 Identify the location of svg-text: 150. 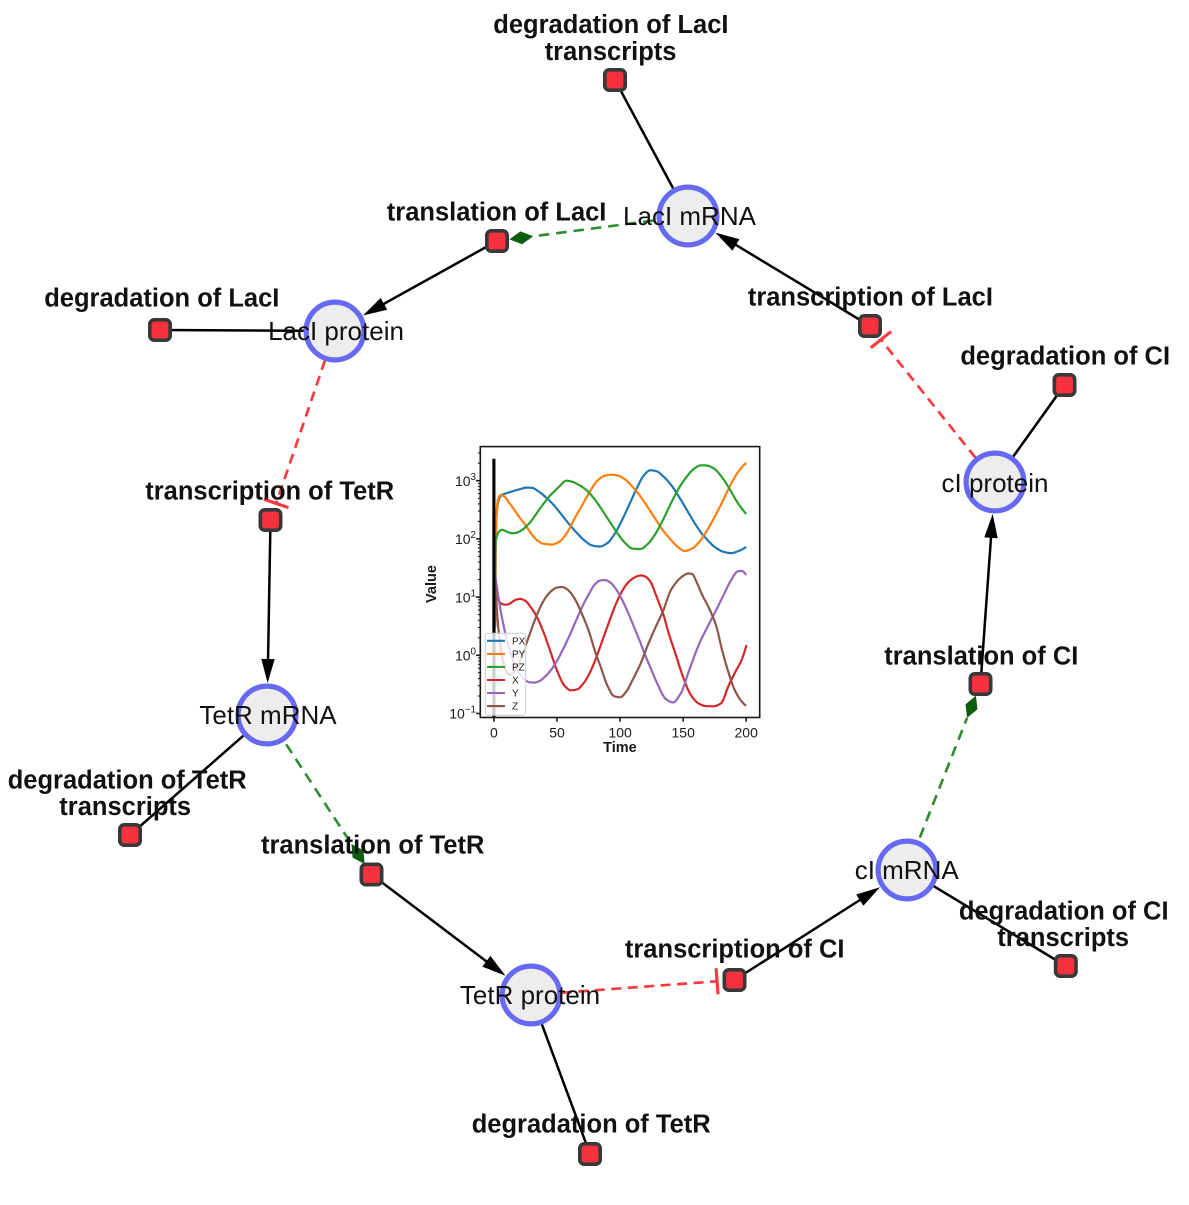
(684, 733).